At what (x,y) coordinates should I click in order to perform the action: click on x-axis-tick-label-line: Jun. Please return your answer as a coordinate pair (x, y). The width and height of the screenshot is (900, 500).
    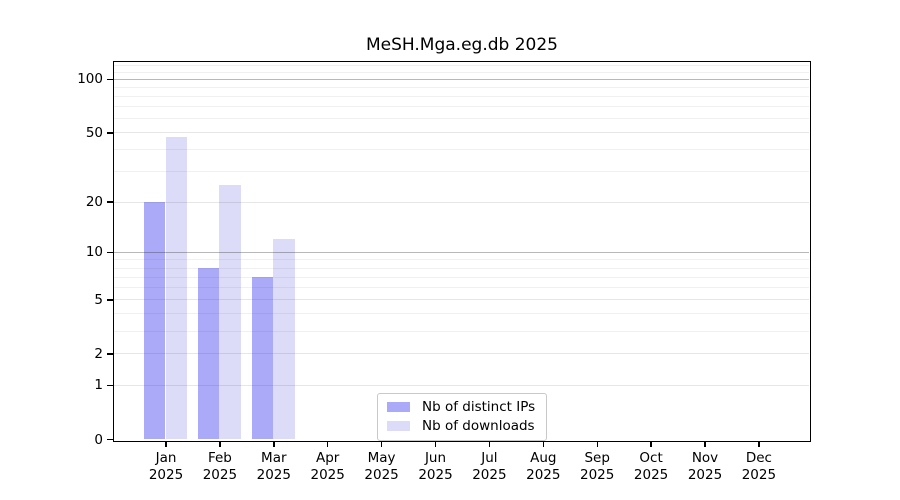
    Looking at the image, I should click on (435, 458).